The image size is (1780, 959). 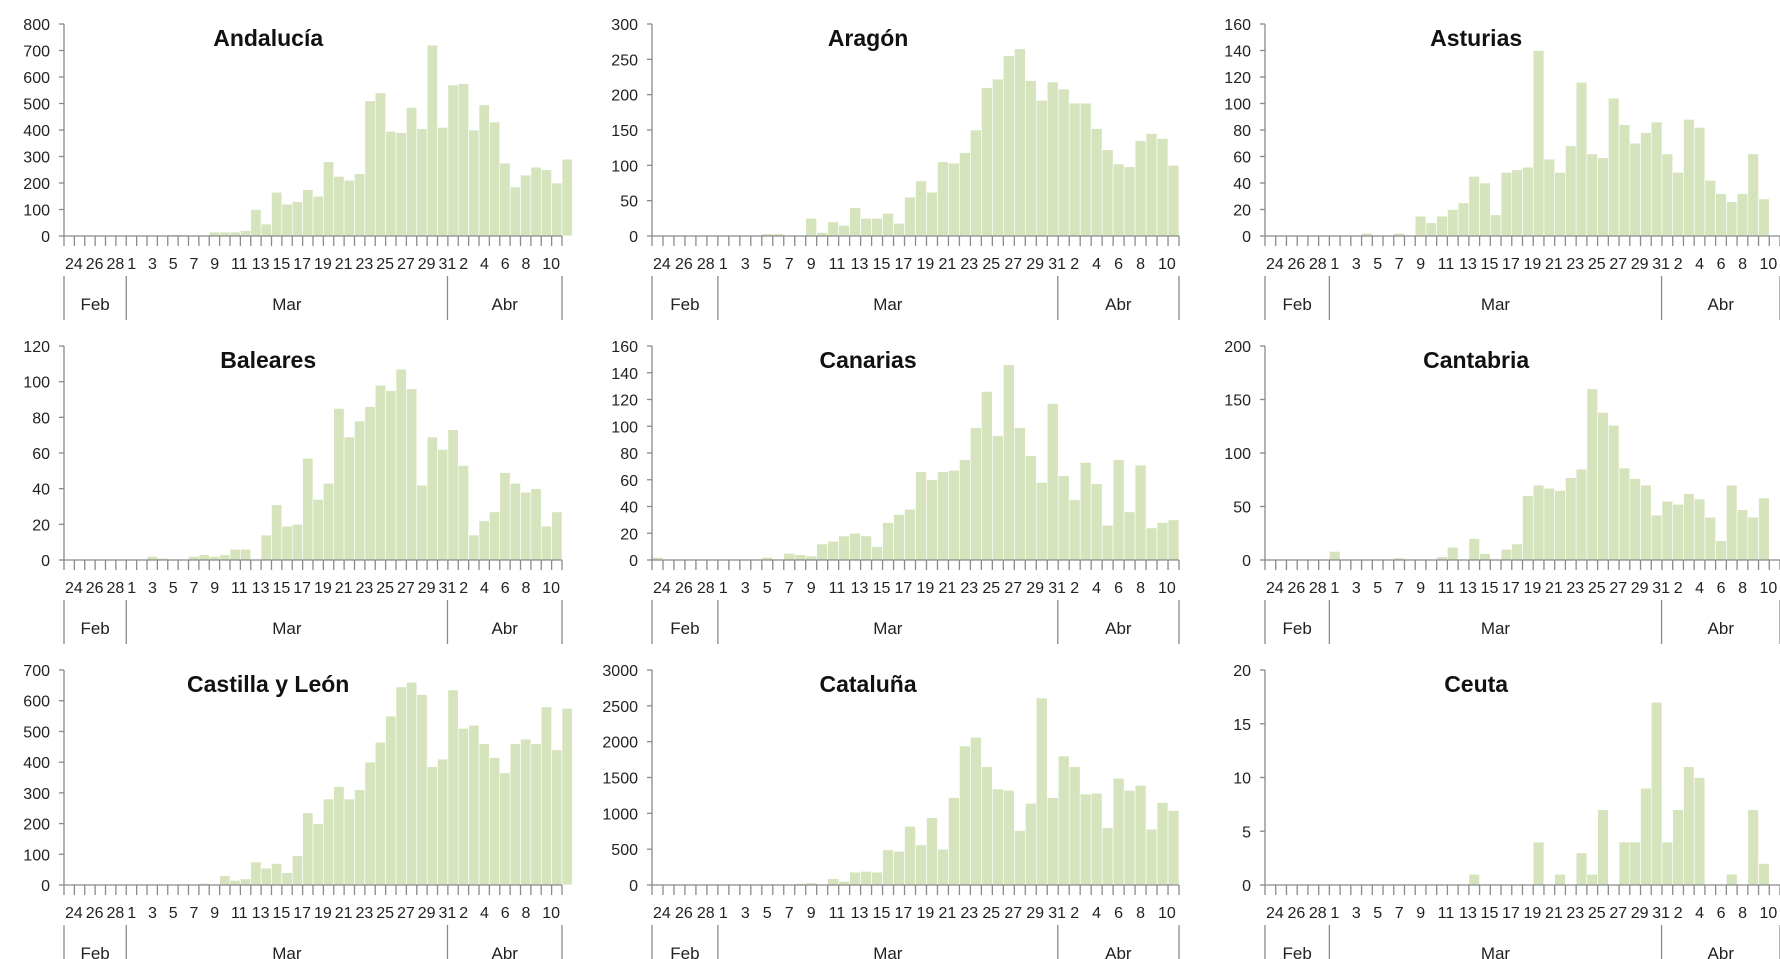 I want to click on chart-title-canarias: Canarias, so click(x=867, y=360).